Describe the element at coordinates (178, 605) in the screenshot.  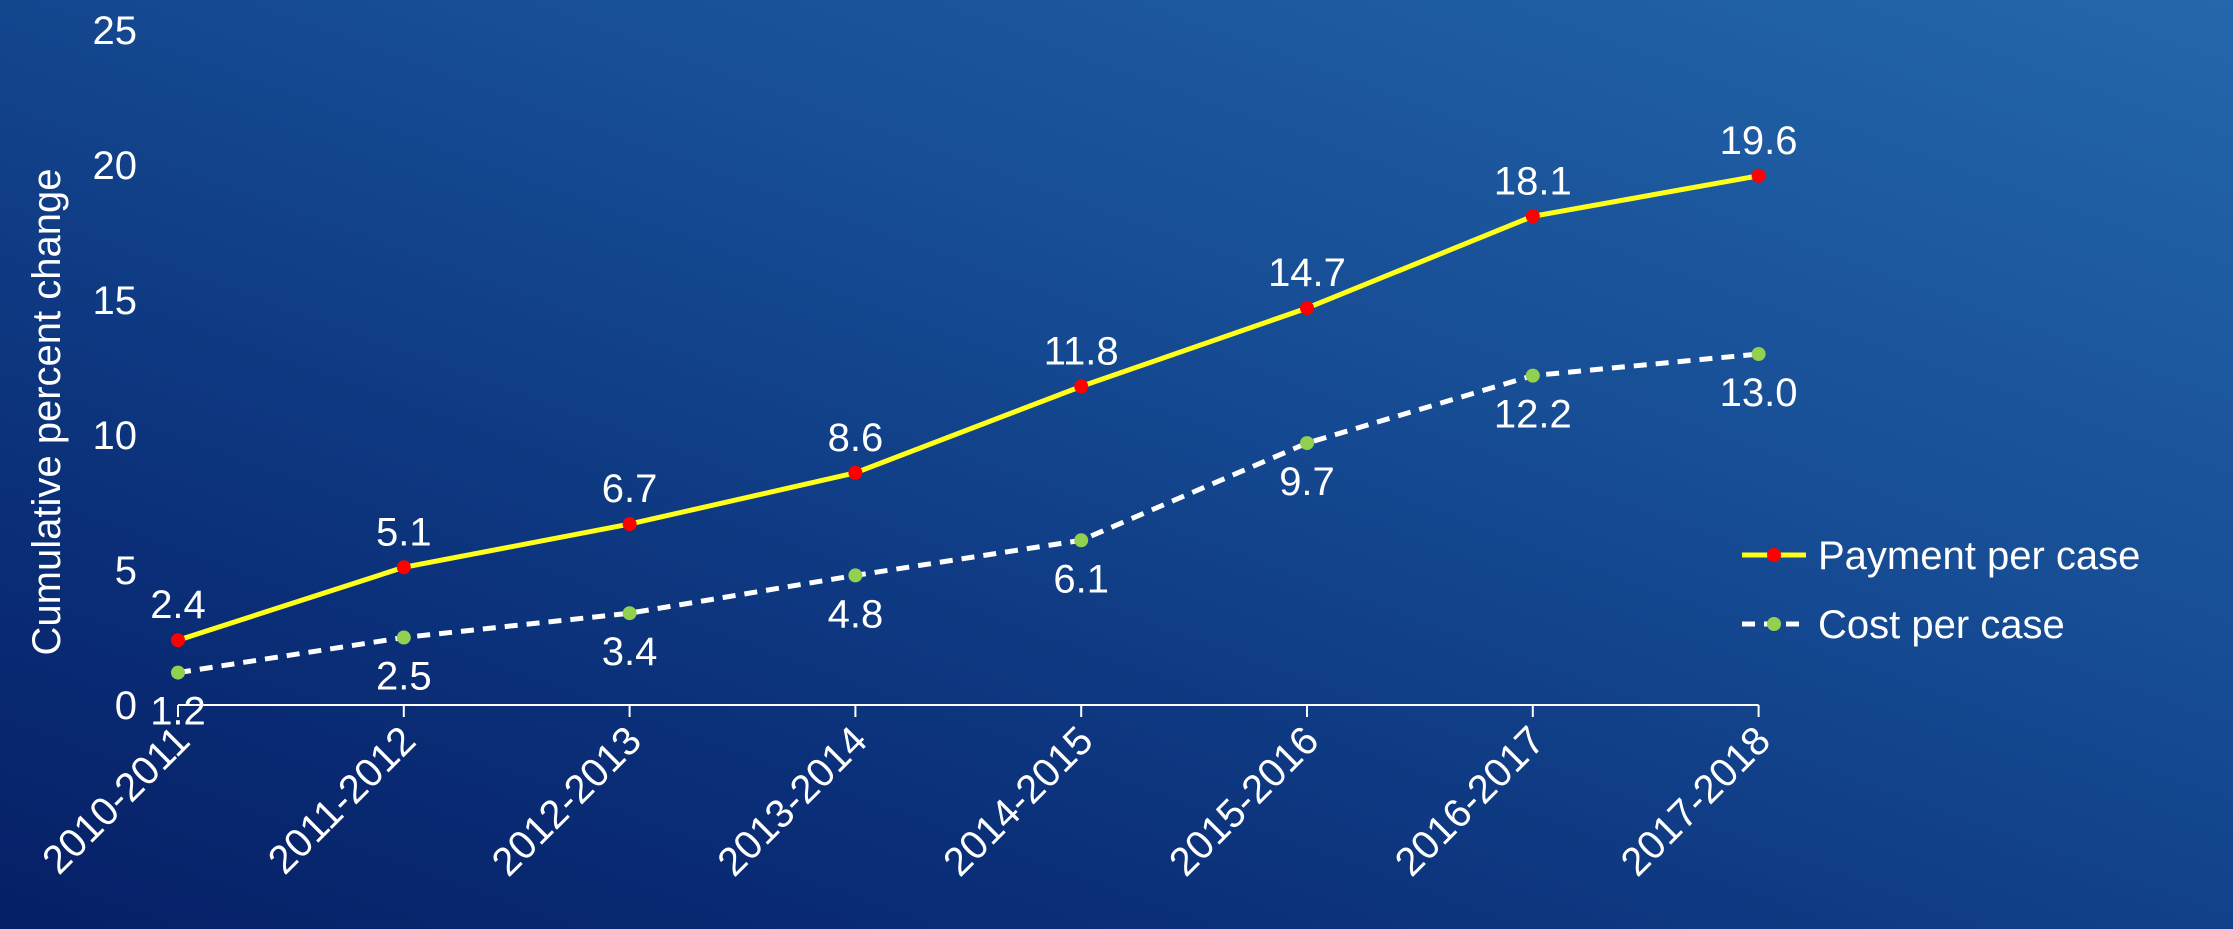
I see `data-label: 2.4` at that location.